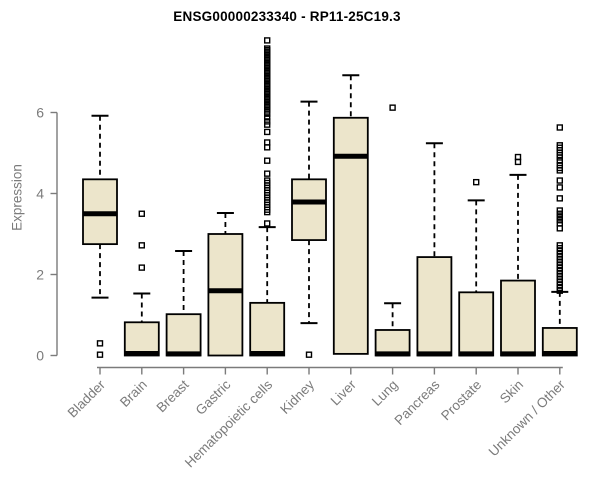  I want to click on x-tick-label-lung: Lung, so click(385, 393).